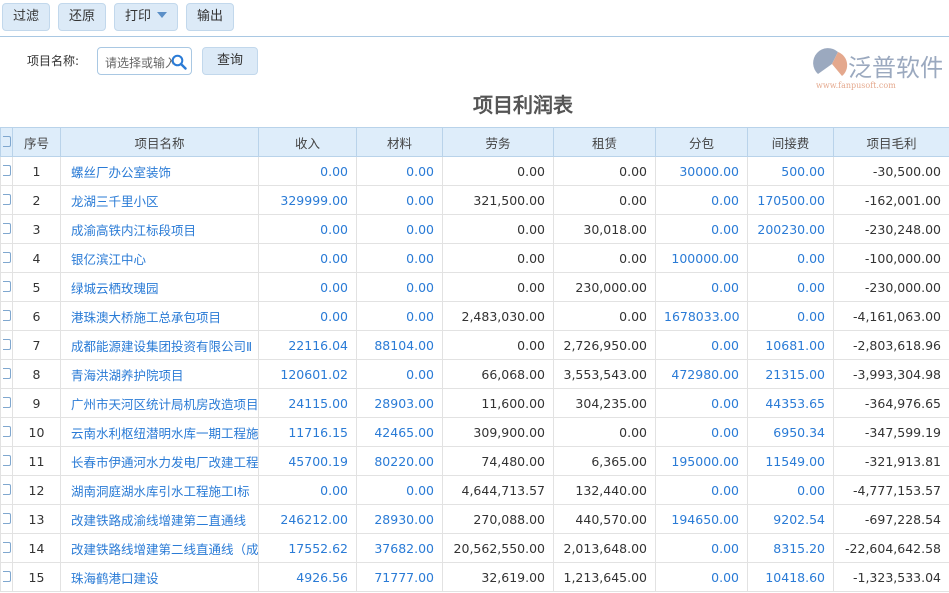 The height and width of the screenshot is (593, 949). I want to click on col-project-name-cell: 珠海鹤港口建设, so click(159, 577).